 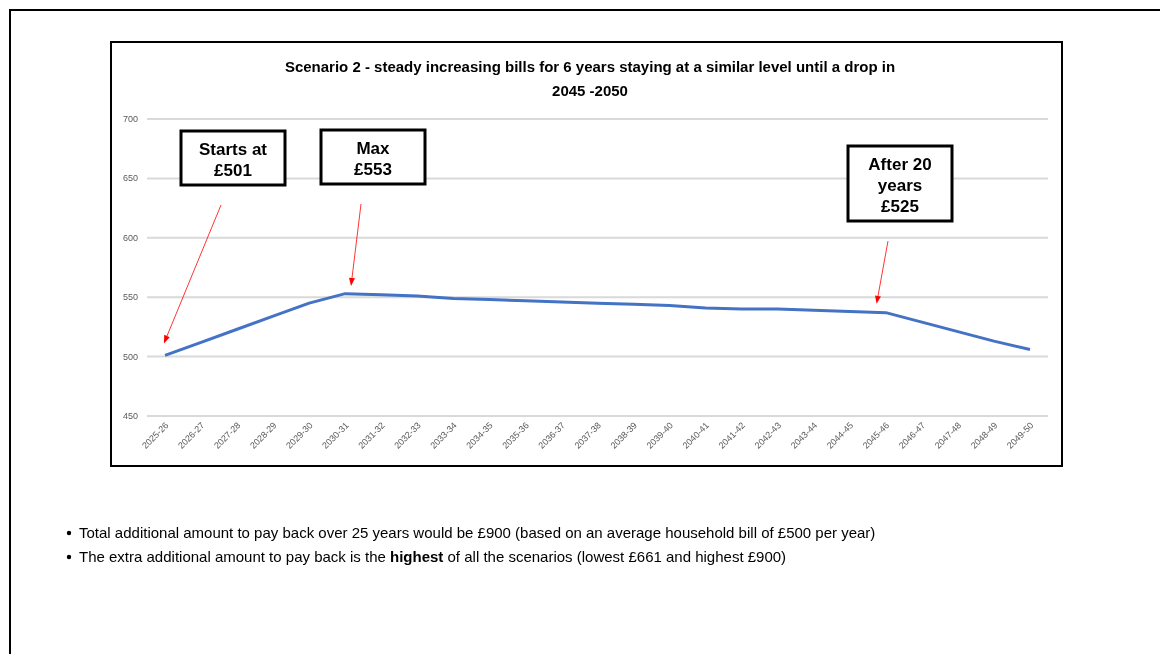 What do you see at coordinates (373, 159) in the screenshot?
I see `annotation: Max £553` at bounding box center [373, 159].